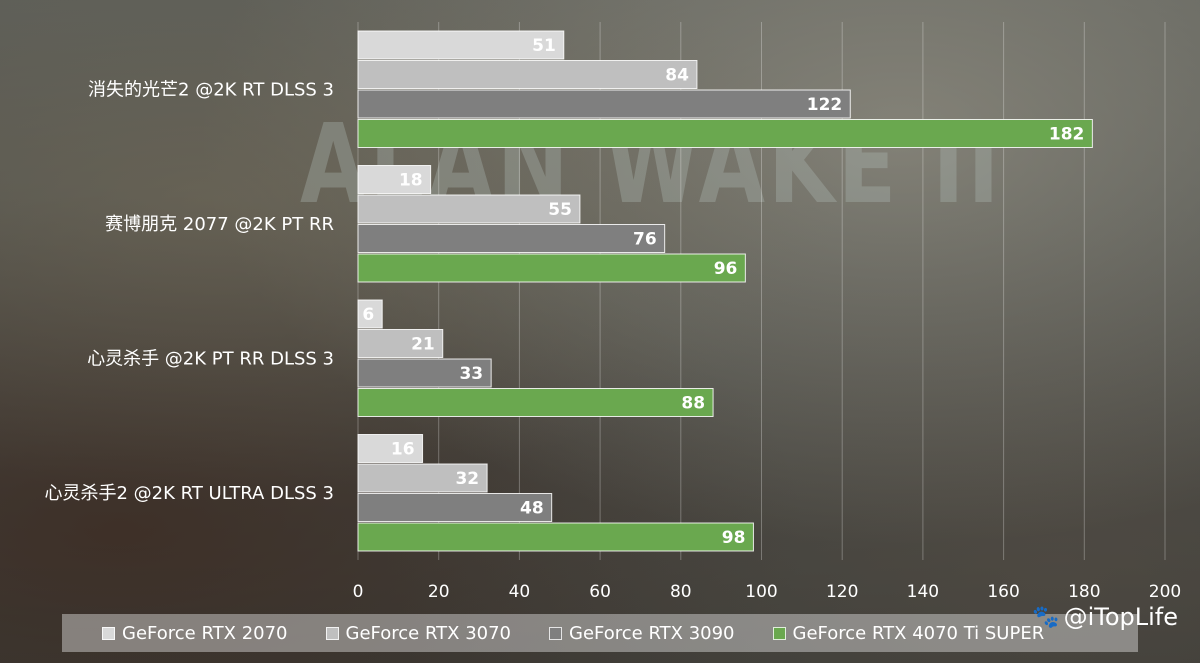 The width and height of the screenshot is (1200, 663). What do you see at coordinates (532, 509) in the screenshot?
I see `bar-value-label: 48` at bounding box center [532, 509].